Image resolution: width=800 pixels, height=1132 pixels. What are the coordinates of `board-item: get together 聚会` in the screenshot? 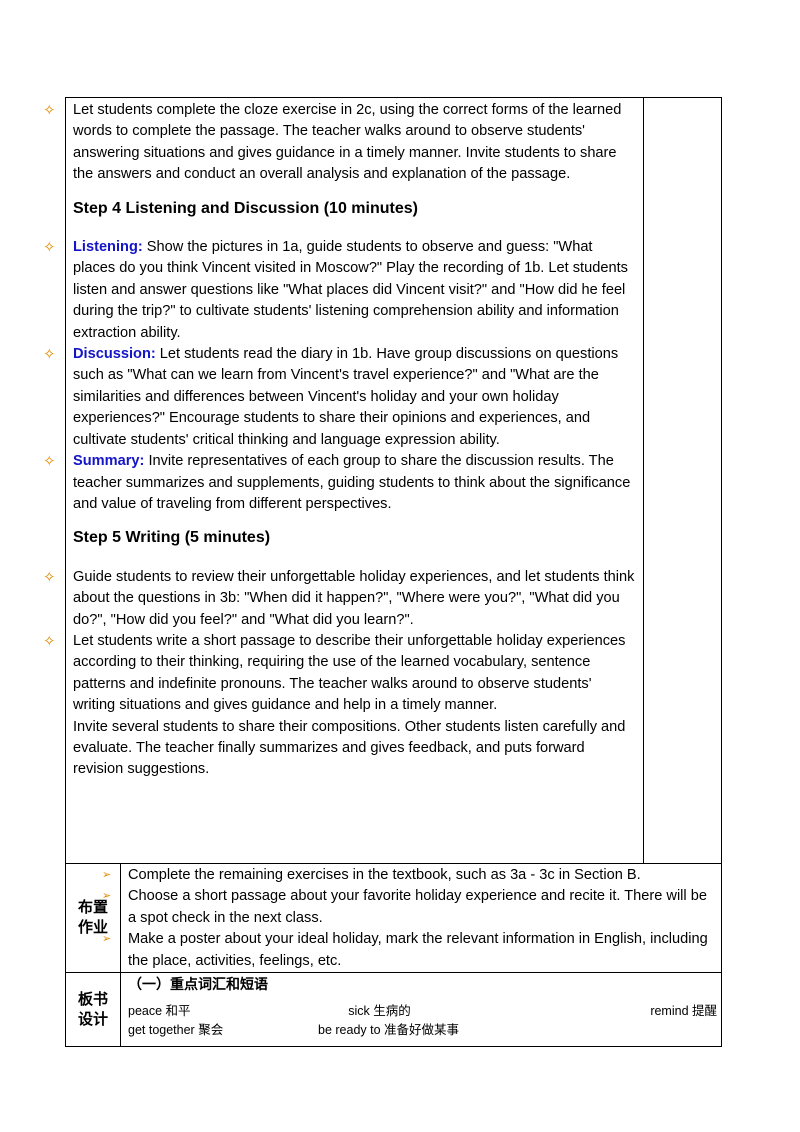 It's located at (176, 1030).